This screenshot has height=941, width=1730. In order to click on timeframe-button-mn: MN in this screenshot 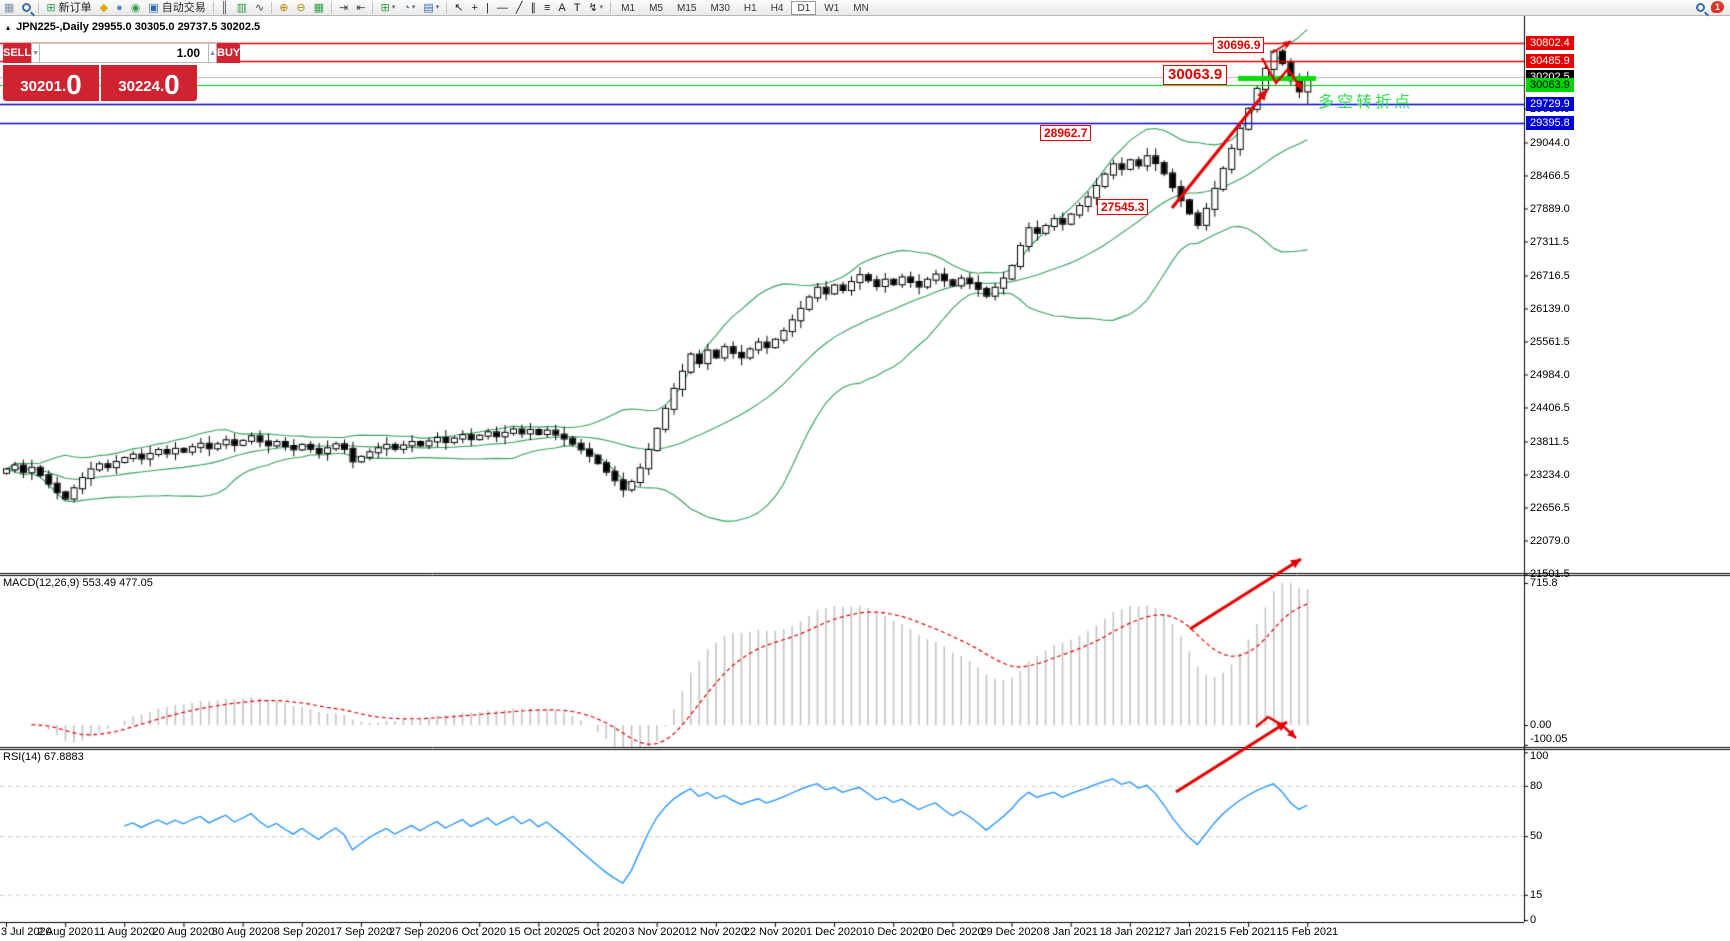, I will do `click(861, 8)`.